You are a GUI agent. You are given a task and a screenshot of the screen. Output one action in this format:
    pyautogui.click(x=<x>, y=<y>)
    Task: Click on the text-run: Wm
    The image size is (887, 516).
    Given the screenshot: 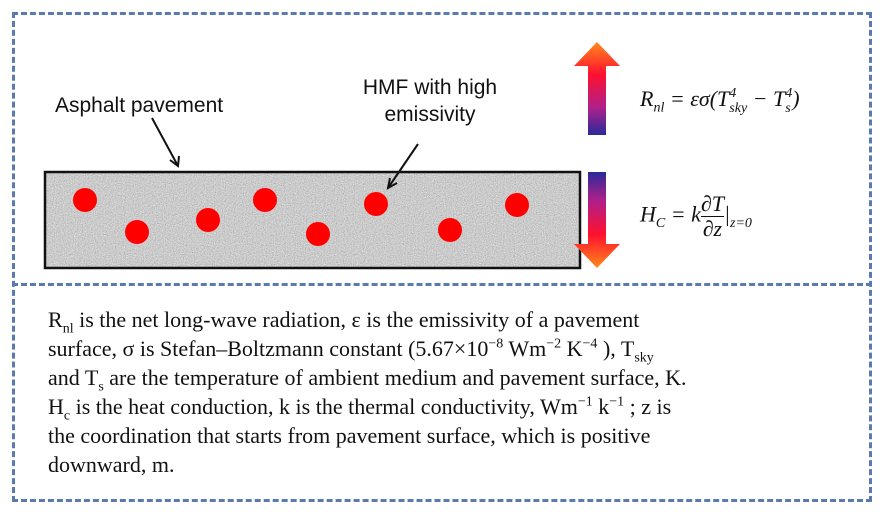 What is the action you would take?
    pyautogui.click(x=525, y=348)
    